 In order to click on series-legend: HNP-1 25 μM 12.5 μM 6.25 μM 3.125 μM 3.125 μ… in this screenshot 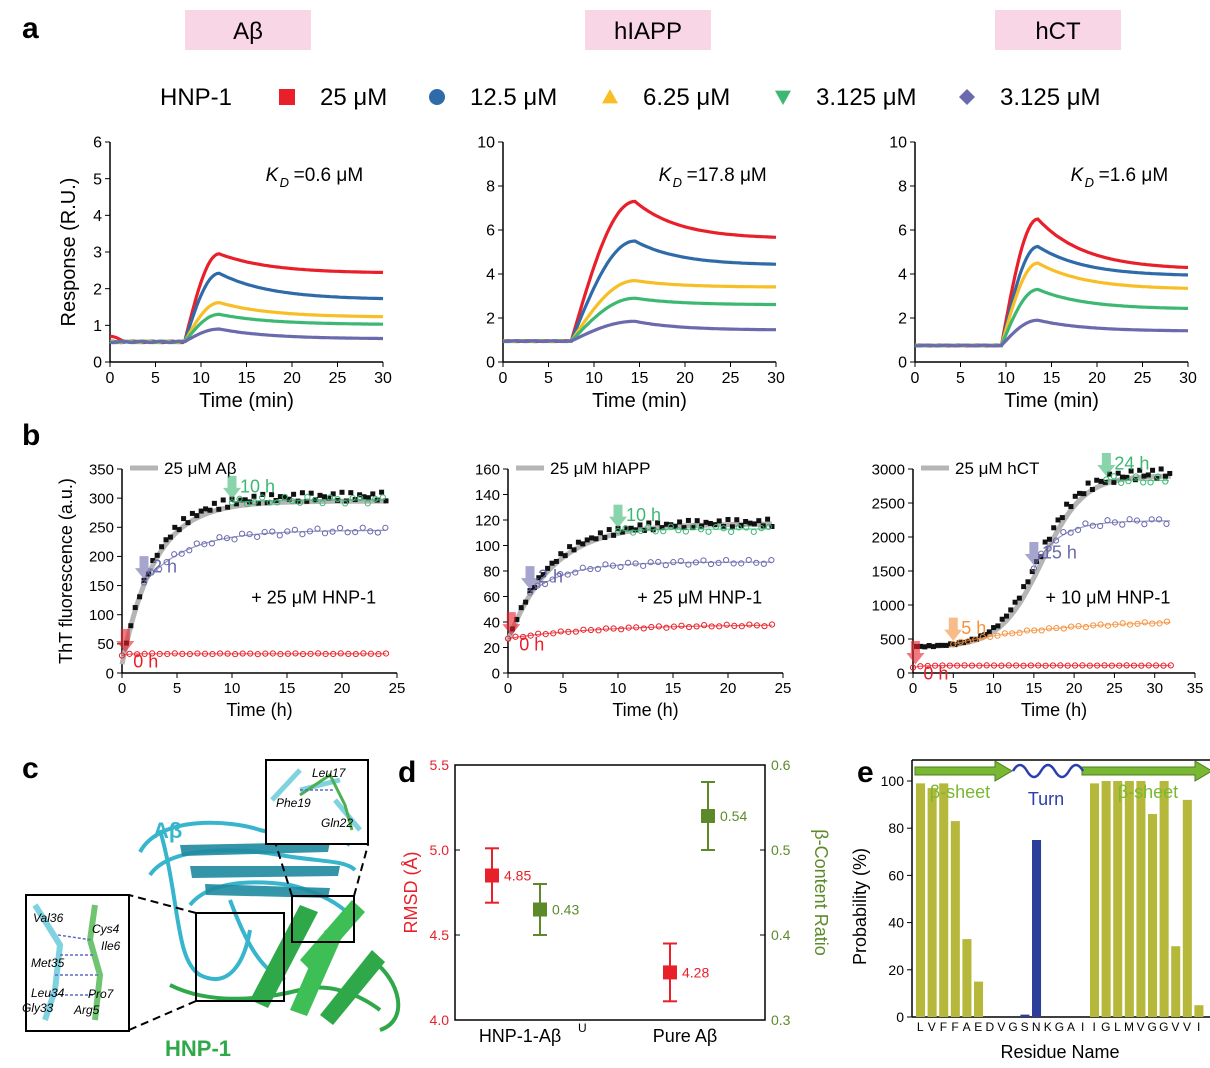, I will do `click(630, 97)`.